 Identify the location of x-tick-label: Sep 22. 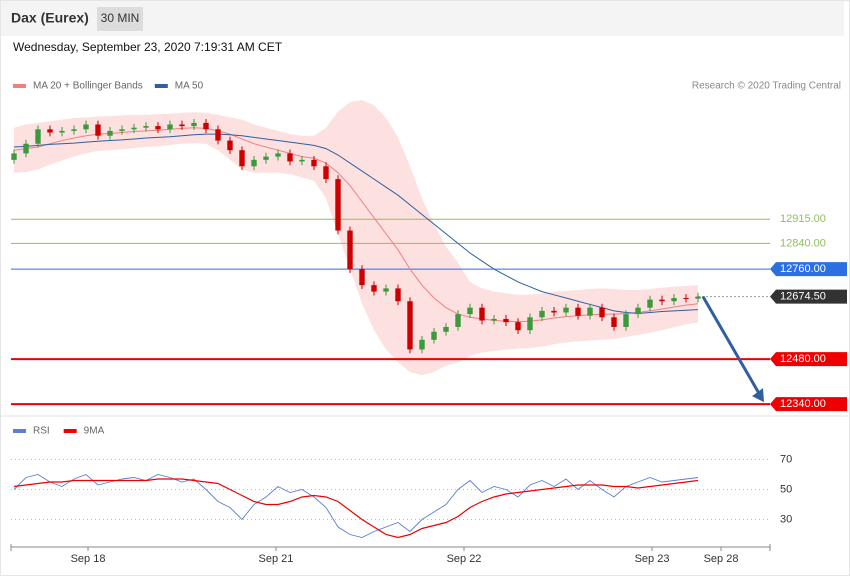
(464, 559).